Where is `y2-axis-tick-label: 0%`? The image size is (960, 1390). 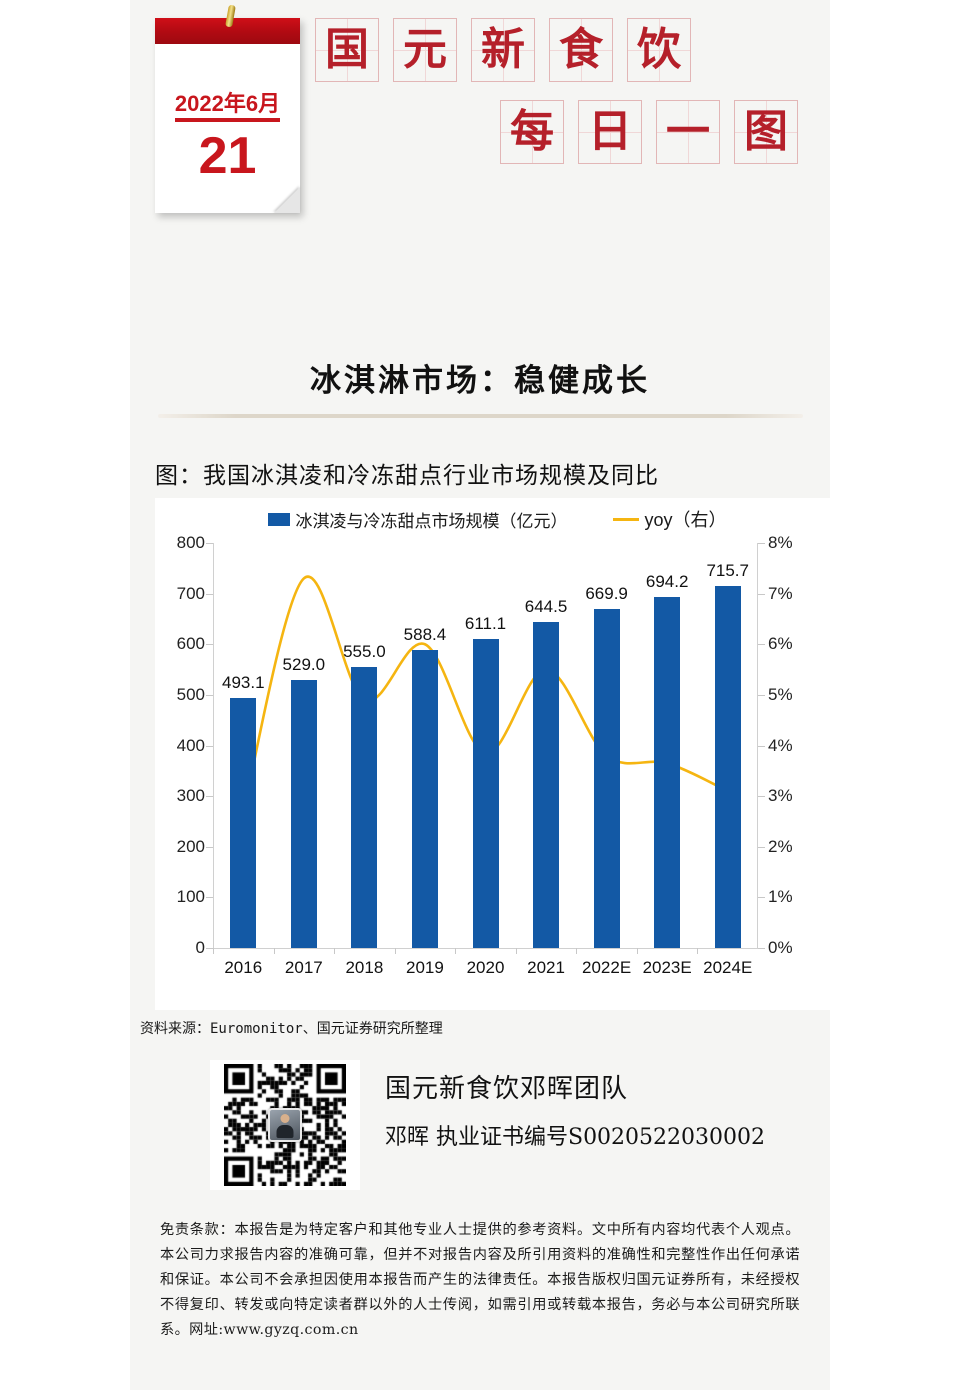 y2-axis-tick-label: 0% is located at coordinates (780, 947).